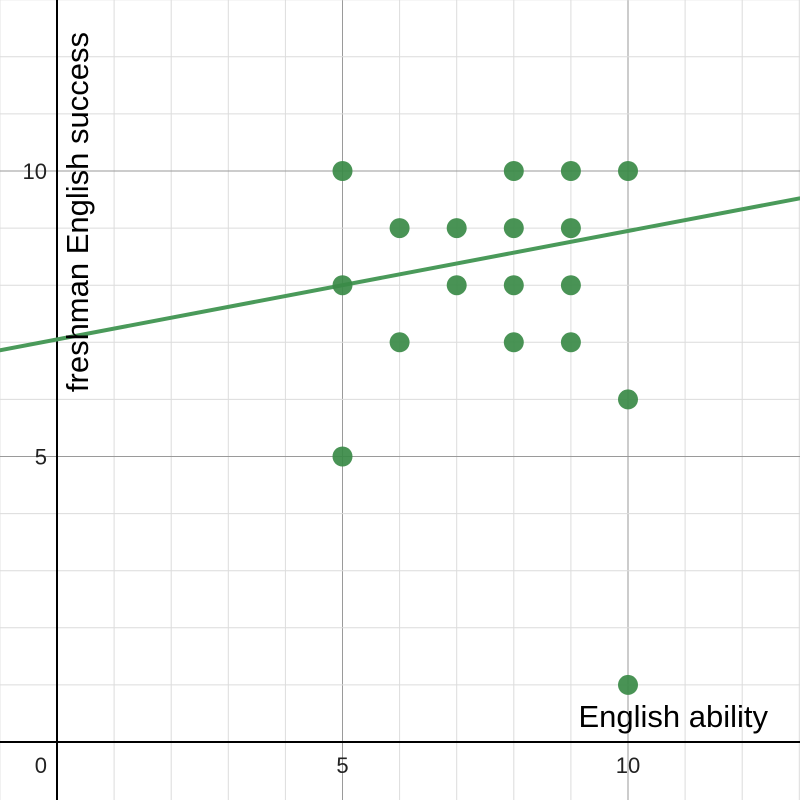 This screenshot has height=800, width=800. I want to click on y-tick-label: 10, so click(35, 171).